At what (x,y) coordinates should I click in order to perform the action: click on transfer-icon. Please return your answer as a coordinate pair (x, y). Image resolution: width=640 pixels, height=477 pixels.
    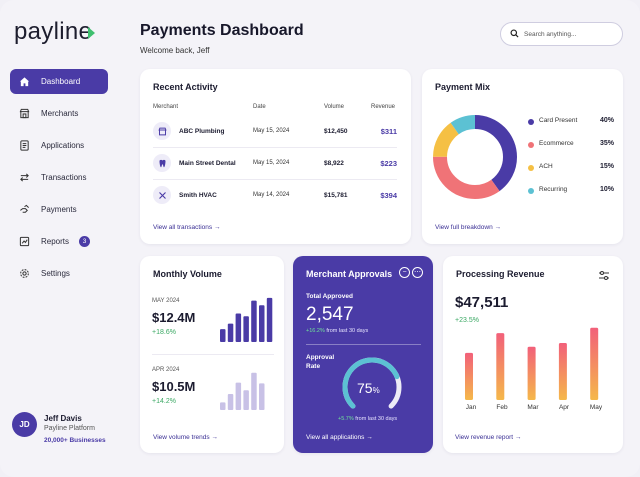
    Looking at the image, I should click on (24, 178).